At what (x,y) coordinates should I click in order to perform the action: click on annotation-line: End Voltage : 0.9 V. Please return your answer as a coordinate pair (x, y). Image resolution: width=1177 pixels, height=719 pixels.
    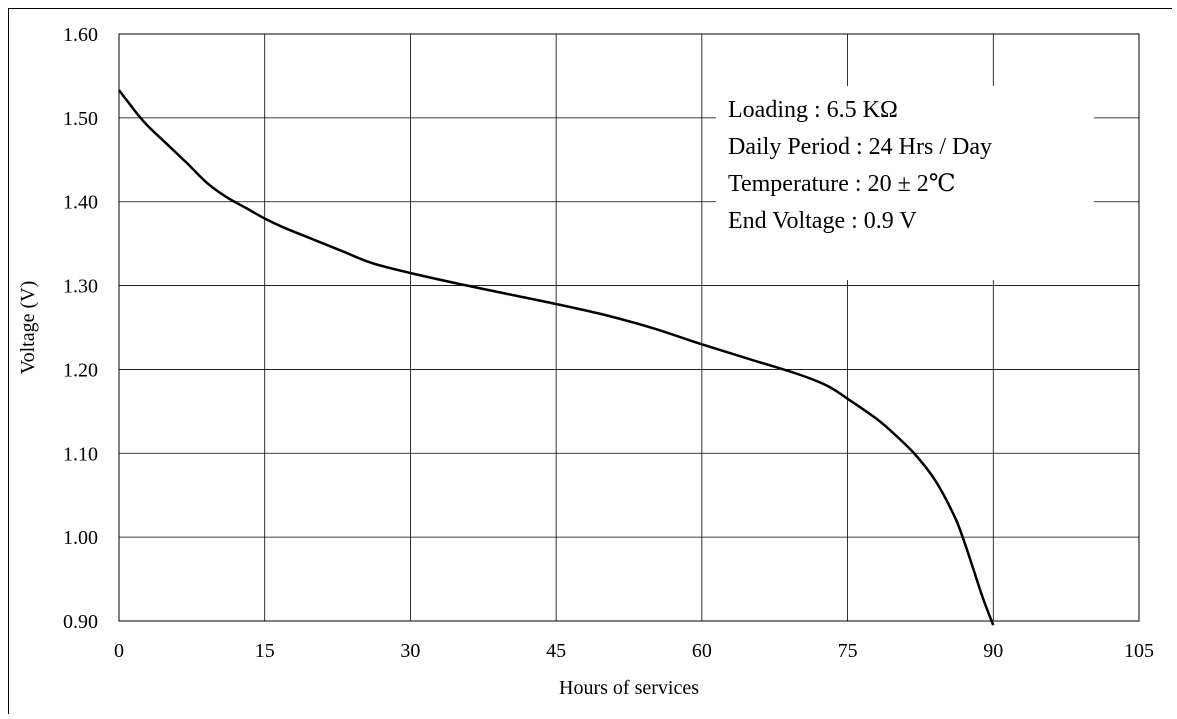
    Looking at the image, I should click on (822, 221).